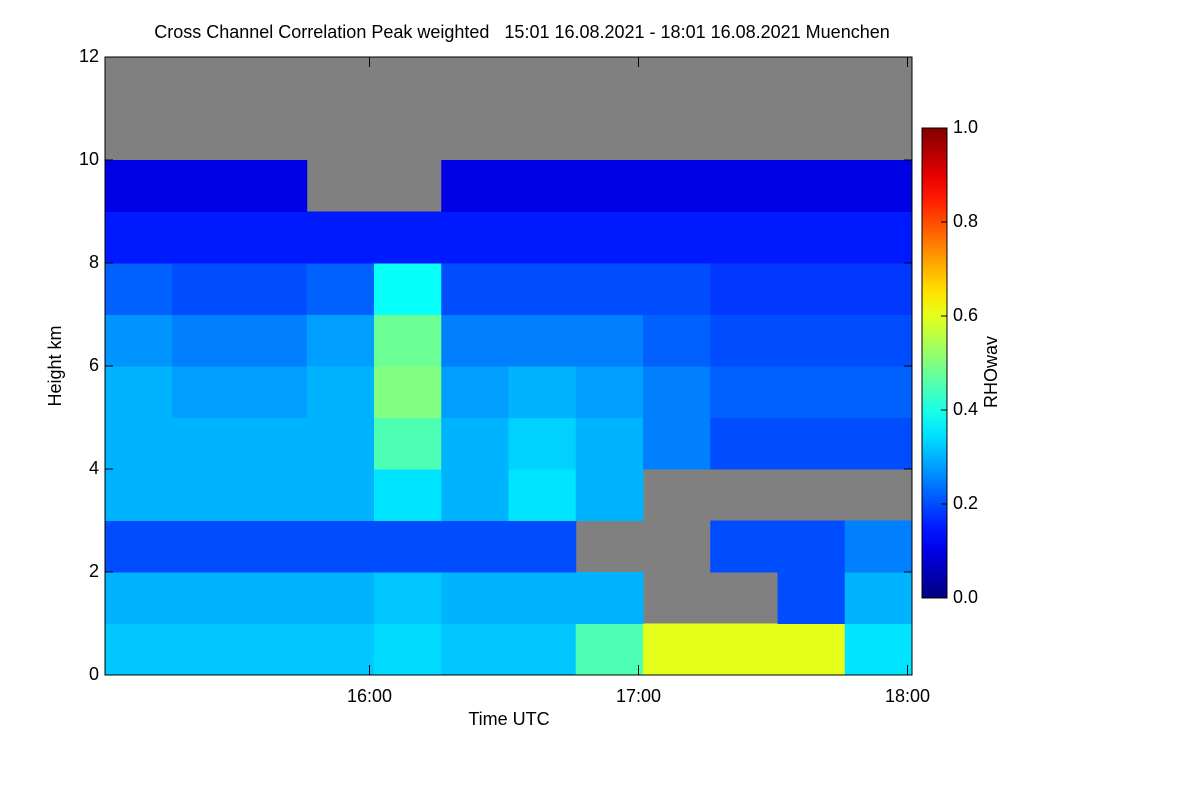  Describe the element at coordinates (965, 597) in the screenshot. I see `colorbar-tick-label: 0.0` at that location.